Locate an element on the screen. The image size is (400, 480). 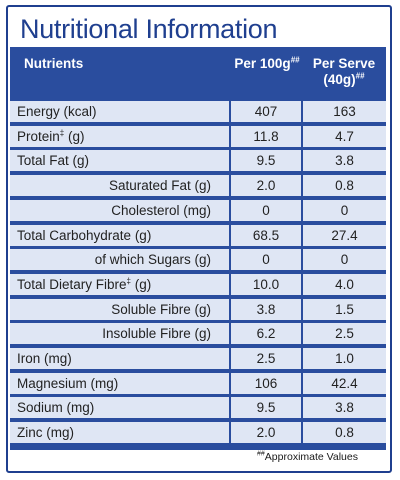
nutrient-name: Sodium (mg) is located at coordinates (119, 408).